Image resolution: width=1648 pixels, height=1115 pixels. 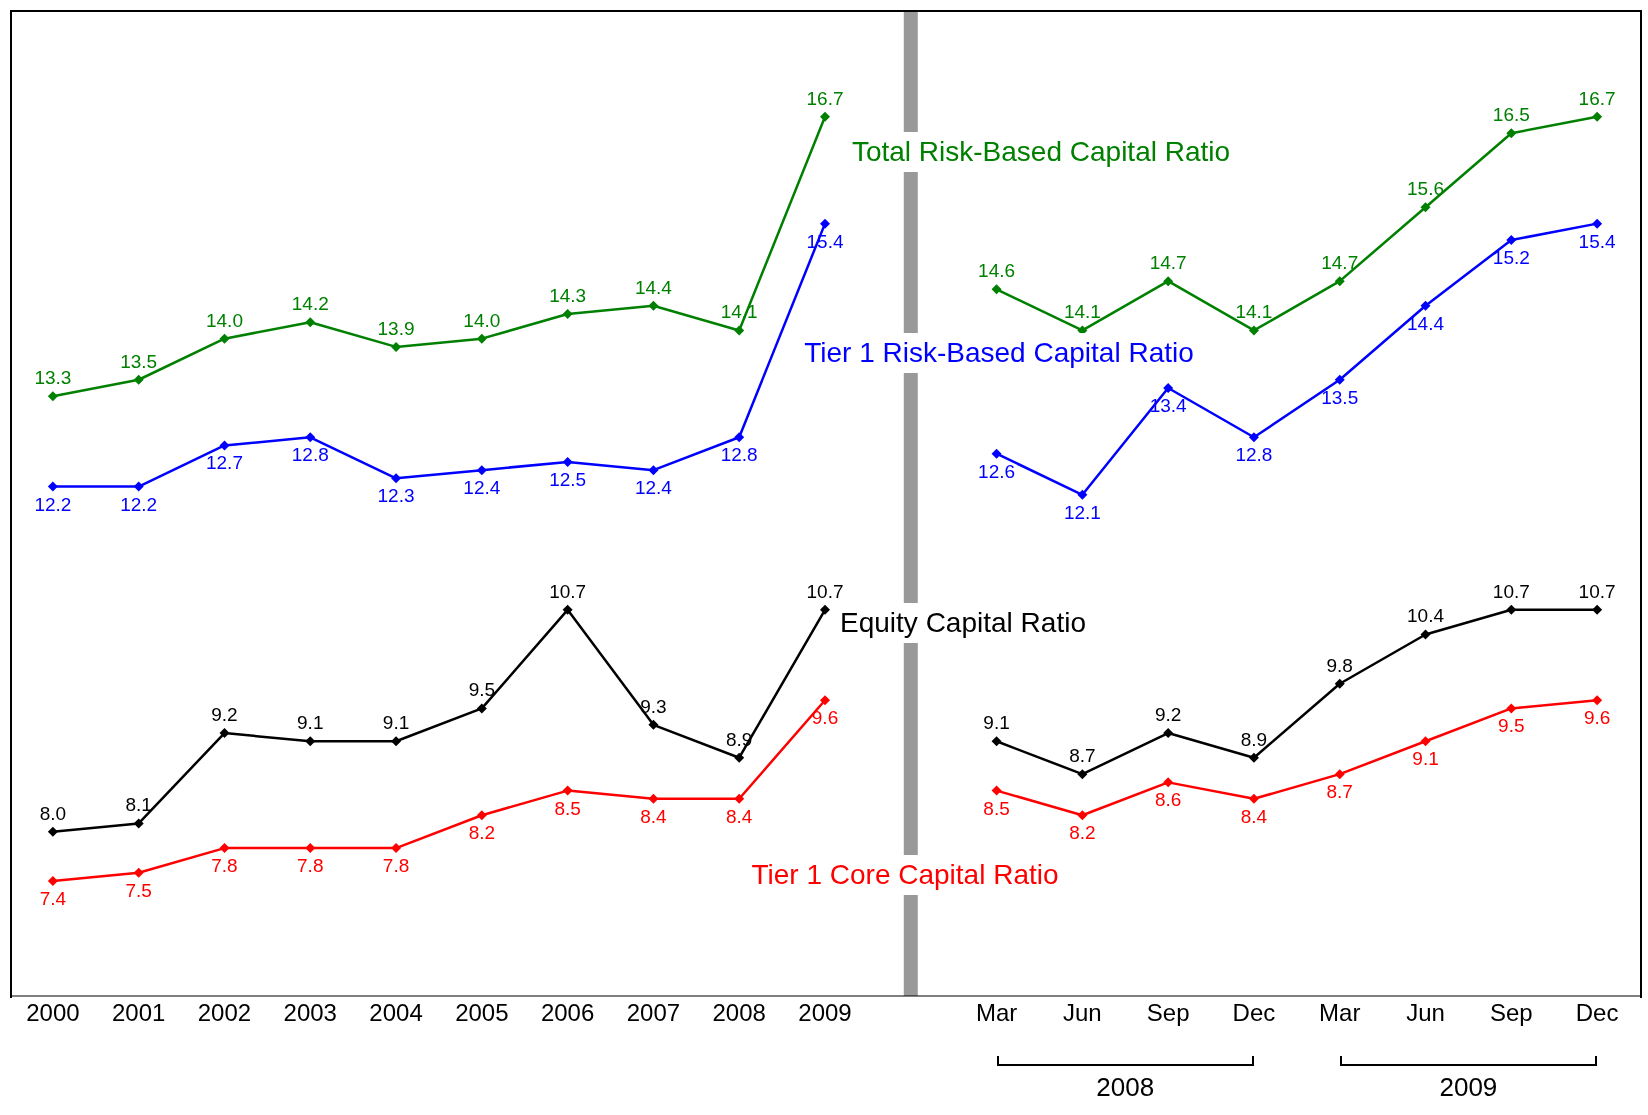 I want to click on text: 2009, so click(x=1468, y=1087).